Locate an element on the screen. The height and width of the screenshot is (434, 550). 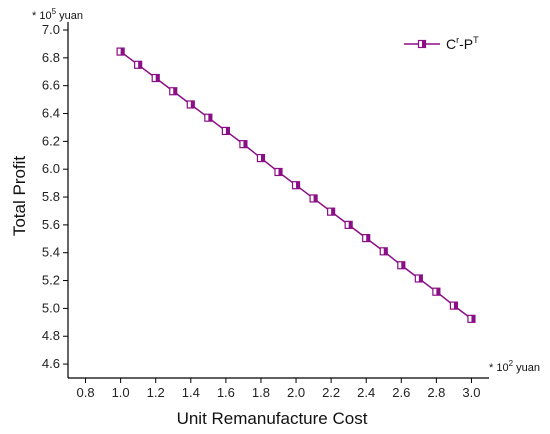
x-tick-label: 2.4 is located at coordinates (366, 392).